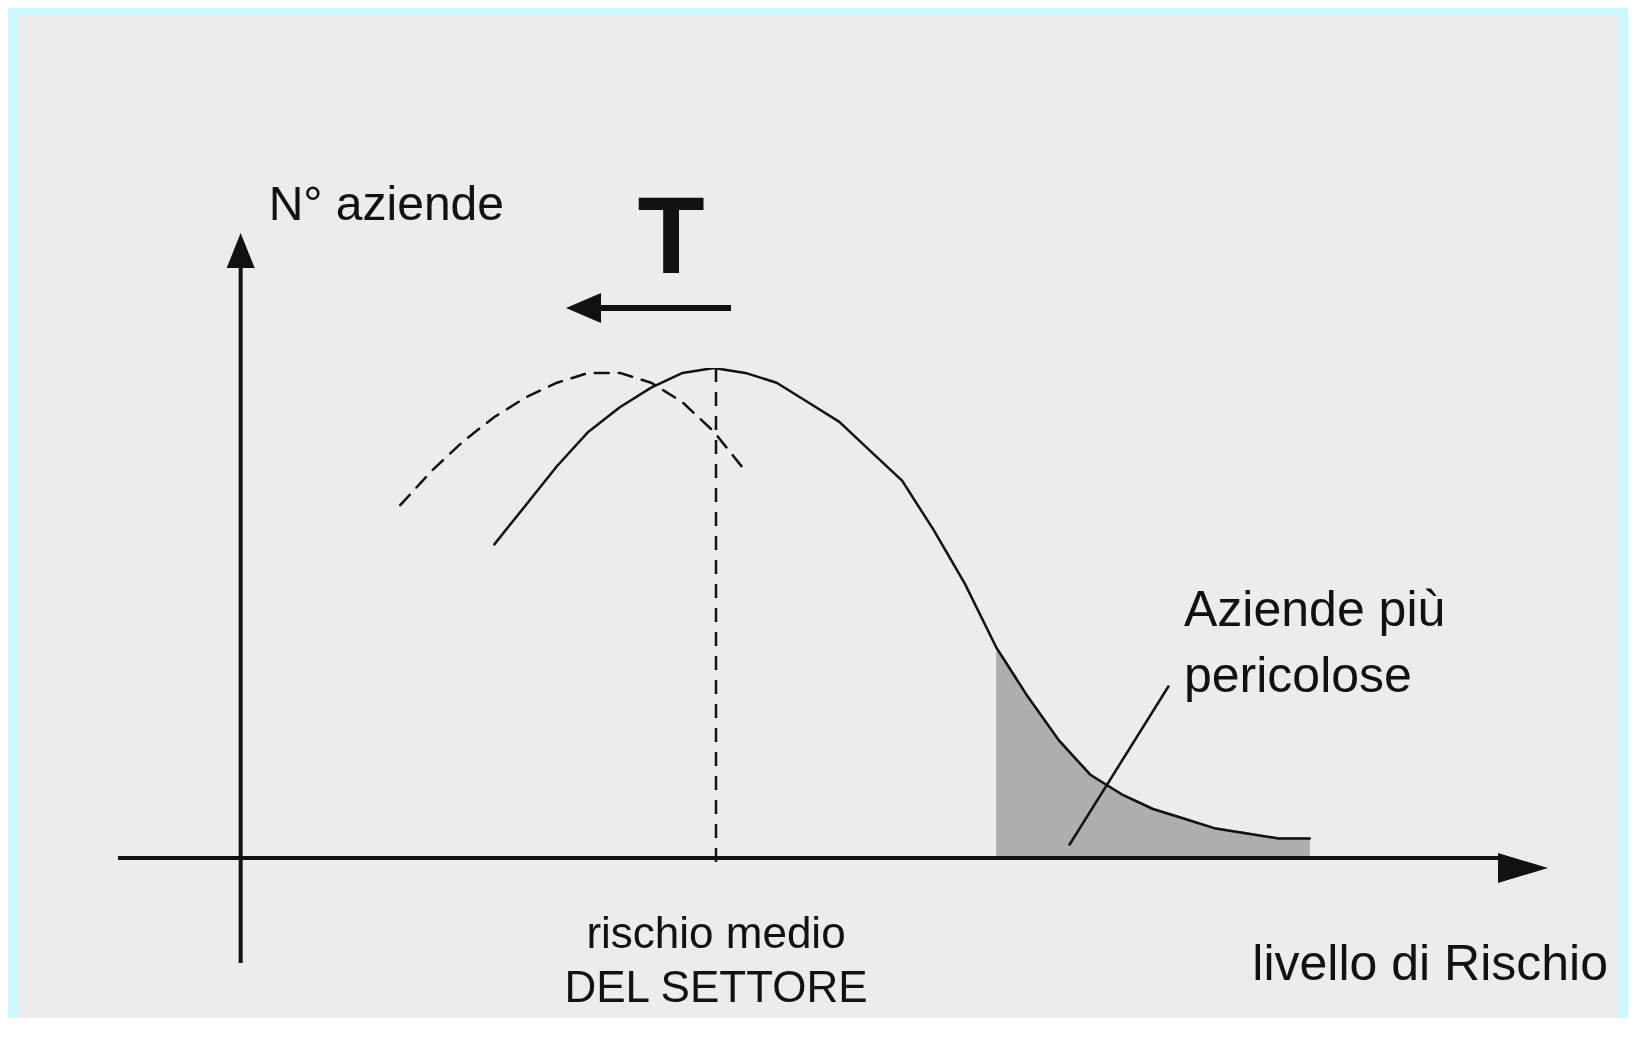 The image size is (1651, 1042). What do you see at coordinates (671, 234) in the screenshot?
I see `text: T` at bounding box center [671, 234].